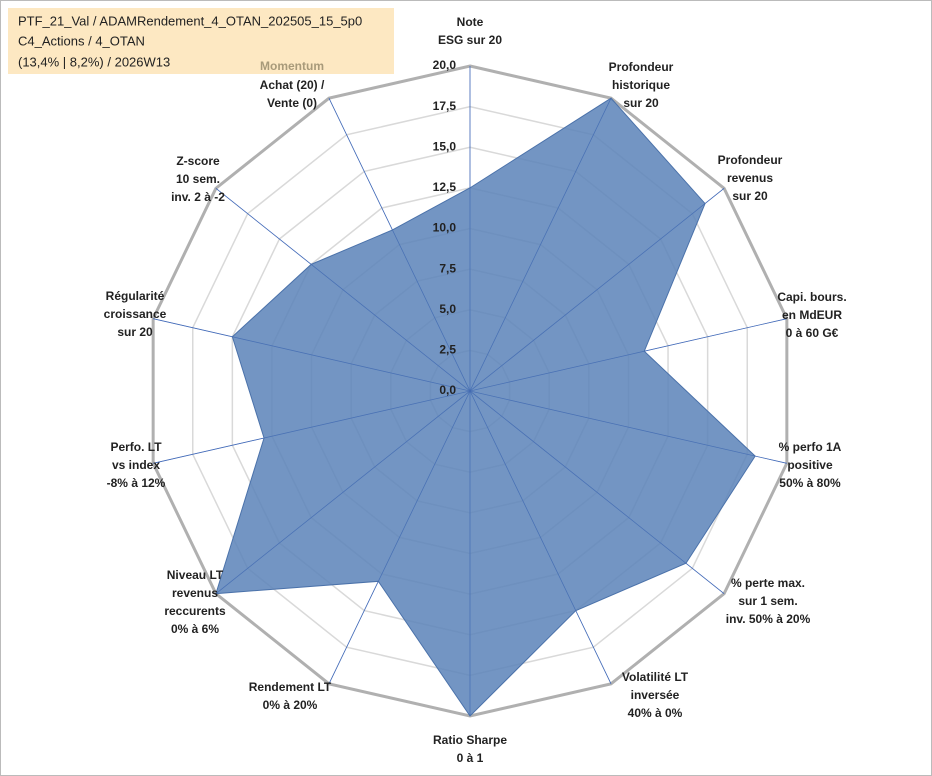 This screenshot has height=776, width=932. Describe the element at coordinates (198, 161) in the screenshot. I see `axis-label: Z-score` at that location.